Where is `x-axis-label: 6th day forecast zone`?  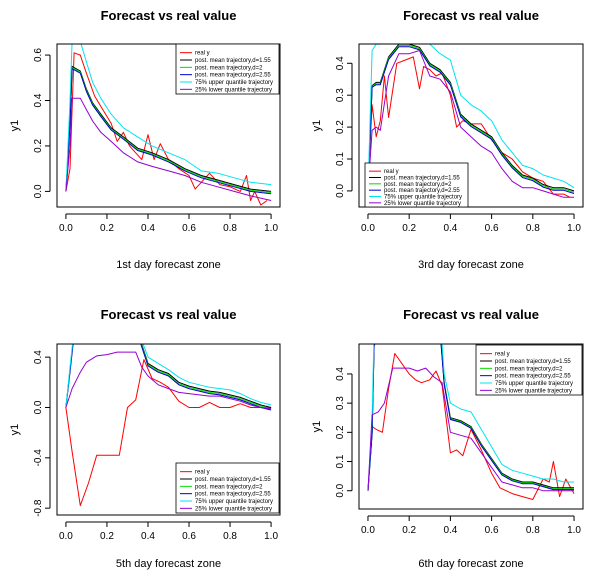
x-axis-label: 6th day forecast zone is located at coordinates (470, 564).